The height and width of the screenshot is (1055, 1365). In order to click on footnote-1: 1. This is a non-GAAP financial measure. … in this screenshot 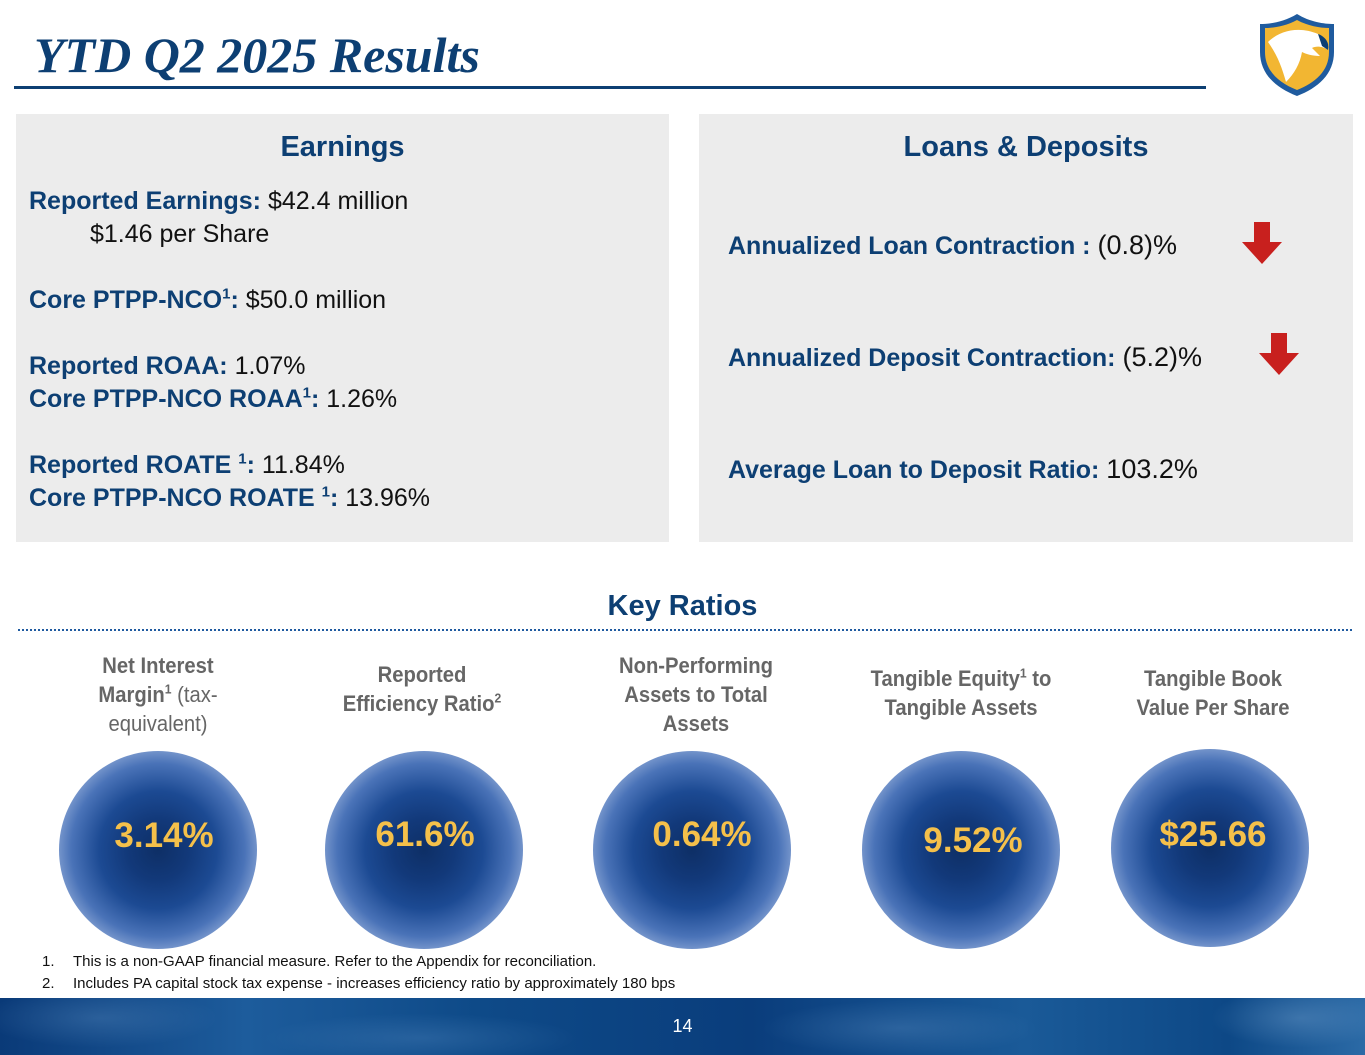, I will do `click(319, 961)`.